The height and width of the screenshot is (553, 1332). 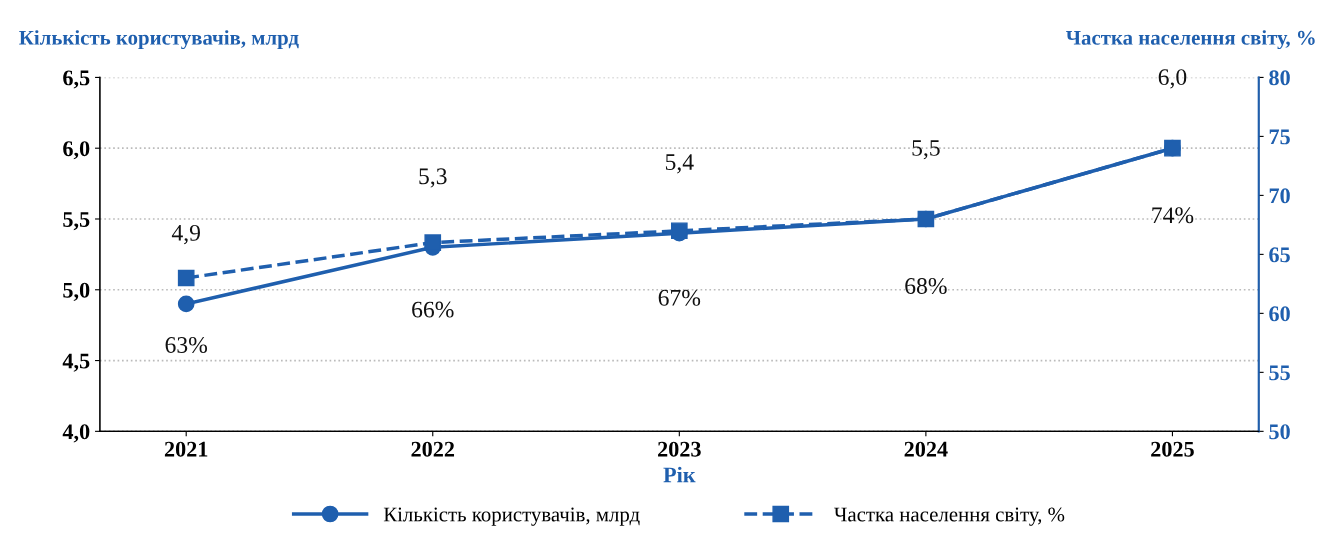 I want to click on x-axis-title: Рік, so click(x=679, y=474).